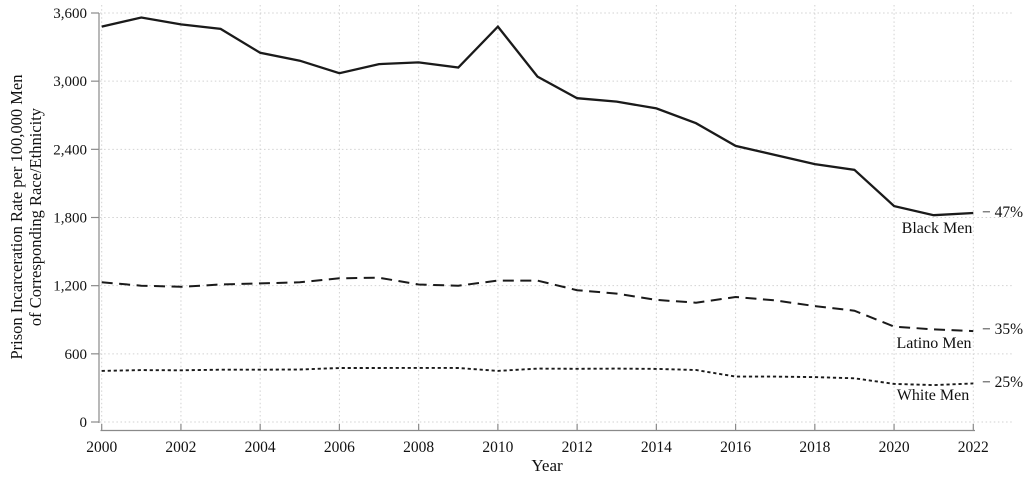 Image resolution: width=1024 pixels, height=478 pixels. I want to click on x-tick-label: 2018, so click(814, 447).